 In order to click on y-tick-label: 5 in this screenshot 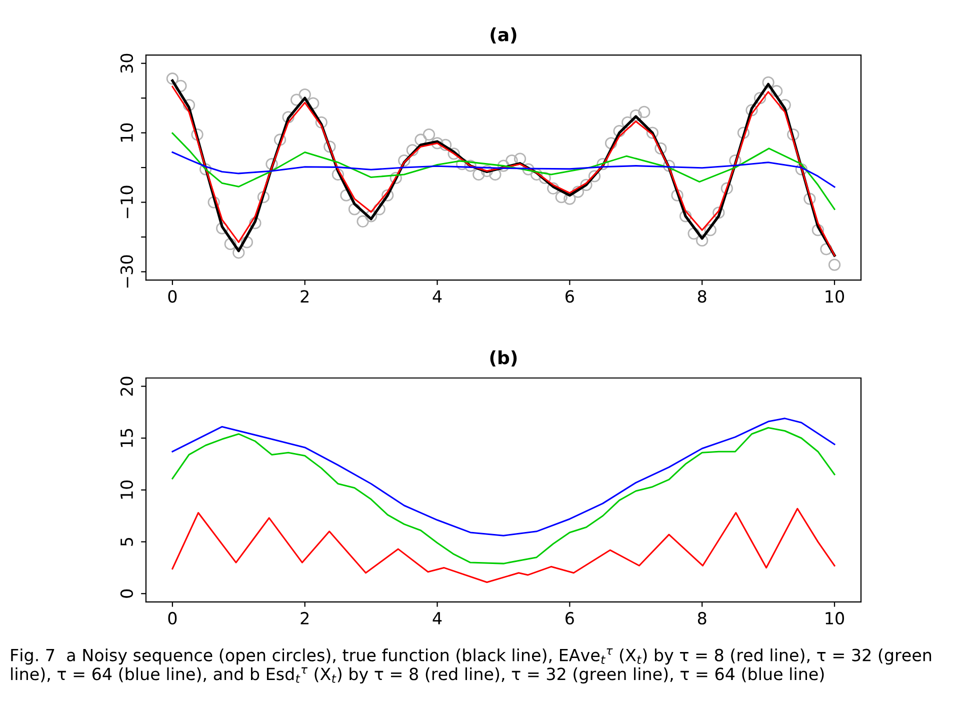, I will do `click(127, 542)`.